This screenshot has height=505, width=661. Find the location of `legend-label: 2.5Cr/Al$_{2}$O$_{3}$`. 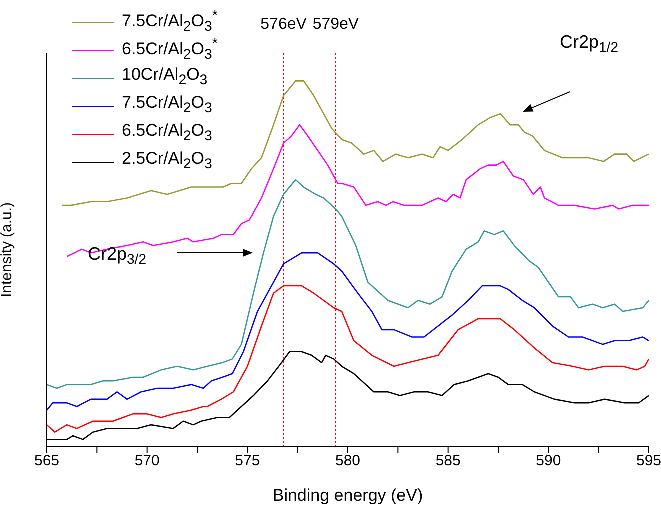

legend-label: 2.5Cr/Al$_{2}$O$_{3}$ is located at coordinates (167, 161).